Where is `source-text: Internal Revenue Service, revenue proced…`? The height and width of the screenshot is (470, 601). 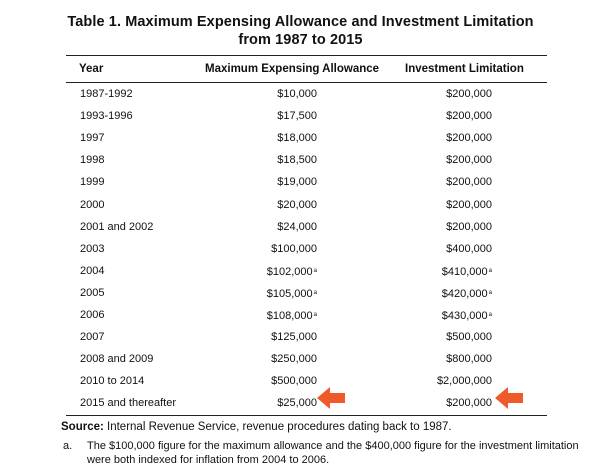 source-text: Internal Revenue Service, revenue proced… is located at coordinates (277, 427).